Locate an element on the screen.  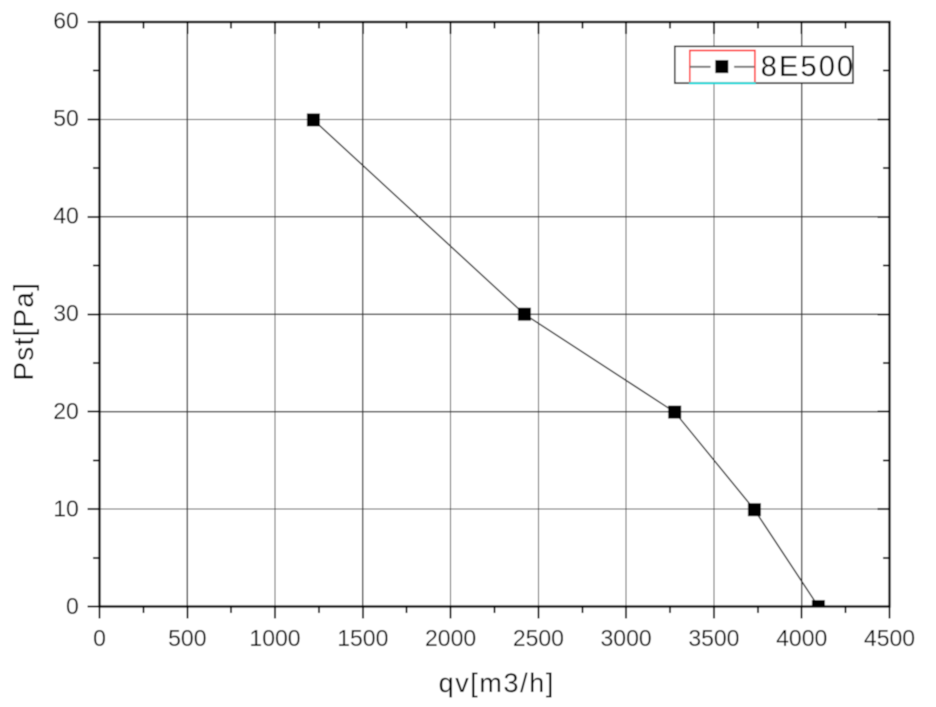
svg-text: Pst[Pa] is located at coordinates (23, 331).